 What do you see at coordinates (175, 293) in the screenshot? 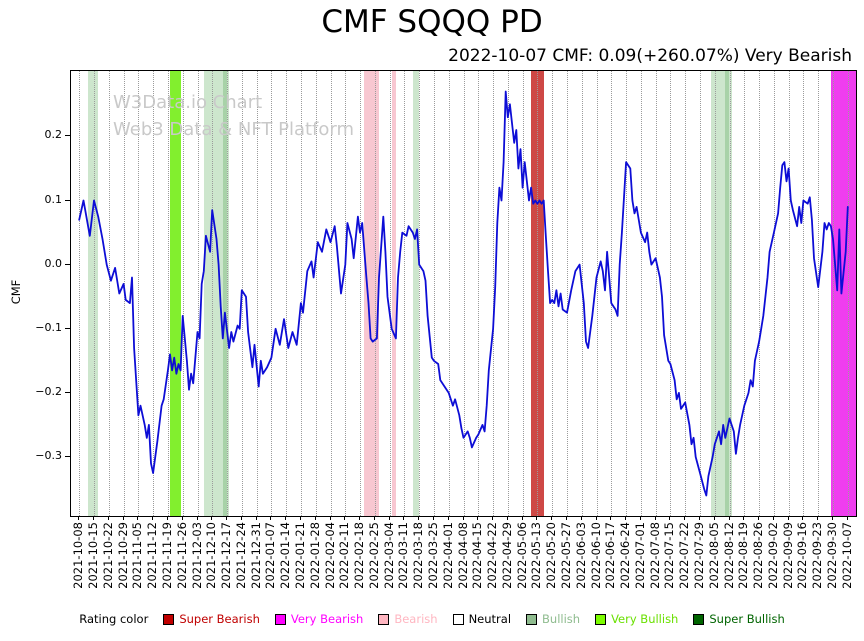
I see `rating-band-very-bullish` at bounding box center [175, 293].